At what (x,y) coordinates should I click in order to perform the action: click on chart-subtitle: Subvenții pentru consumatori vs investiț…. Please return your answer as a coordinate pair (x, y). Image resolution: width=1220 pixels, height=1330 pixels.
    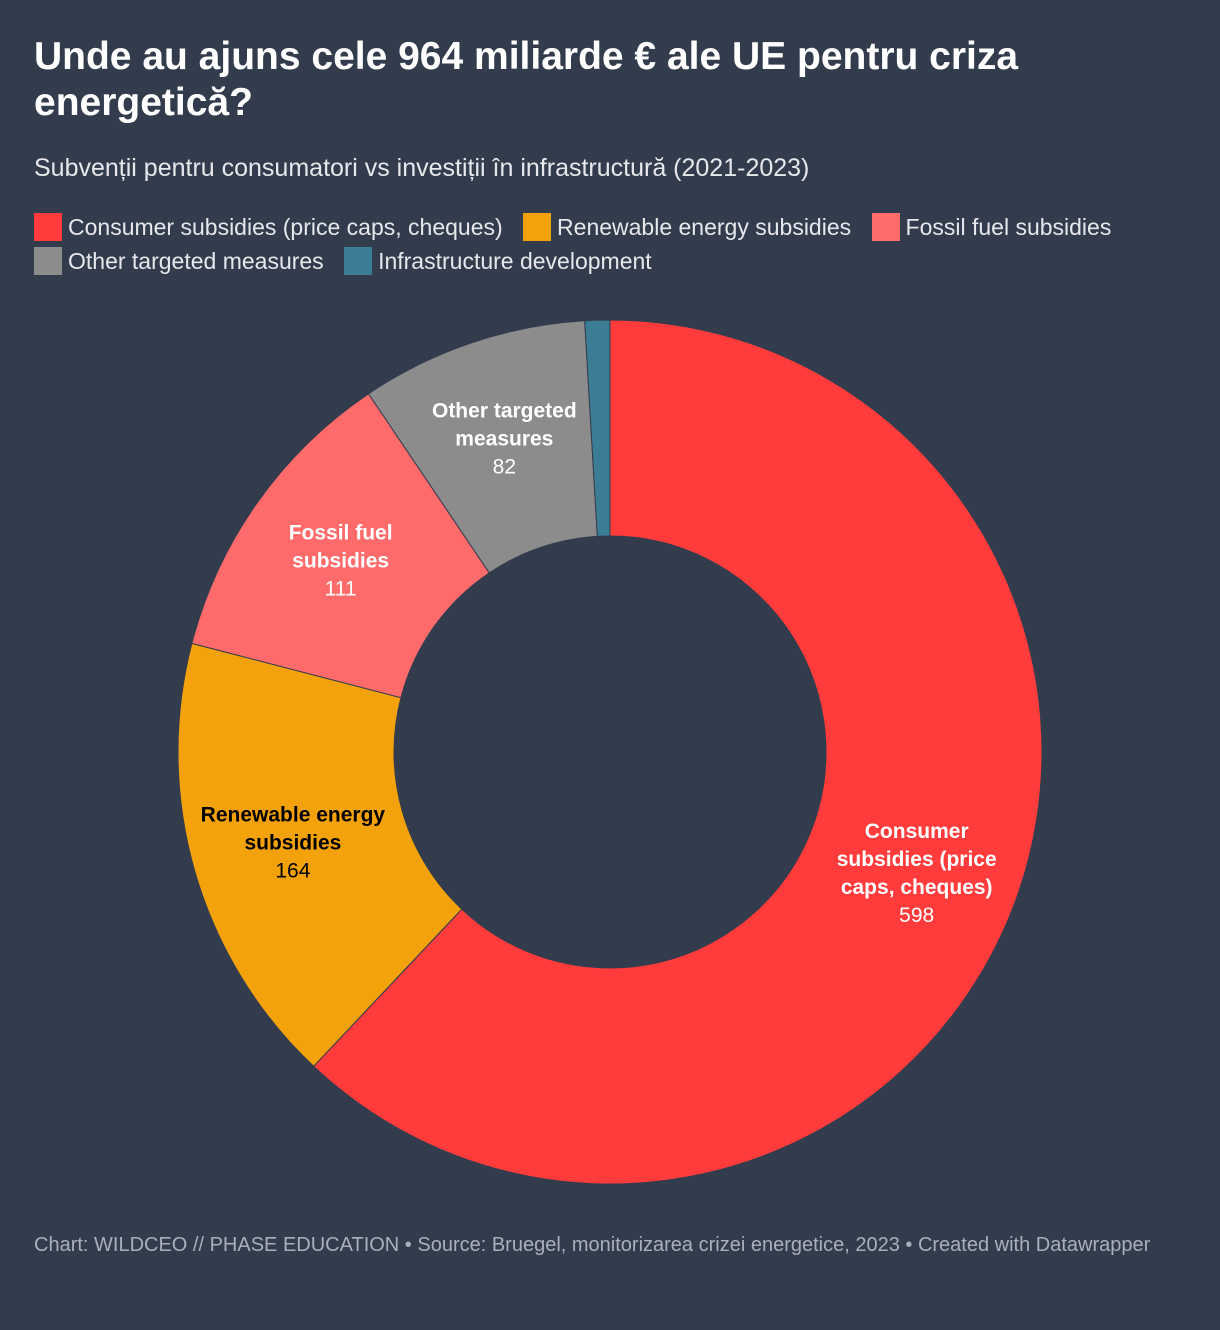
    Looking at the image, I should click on (422, 168).